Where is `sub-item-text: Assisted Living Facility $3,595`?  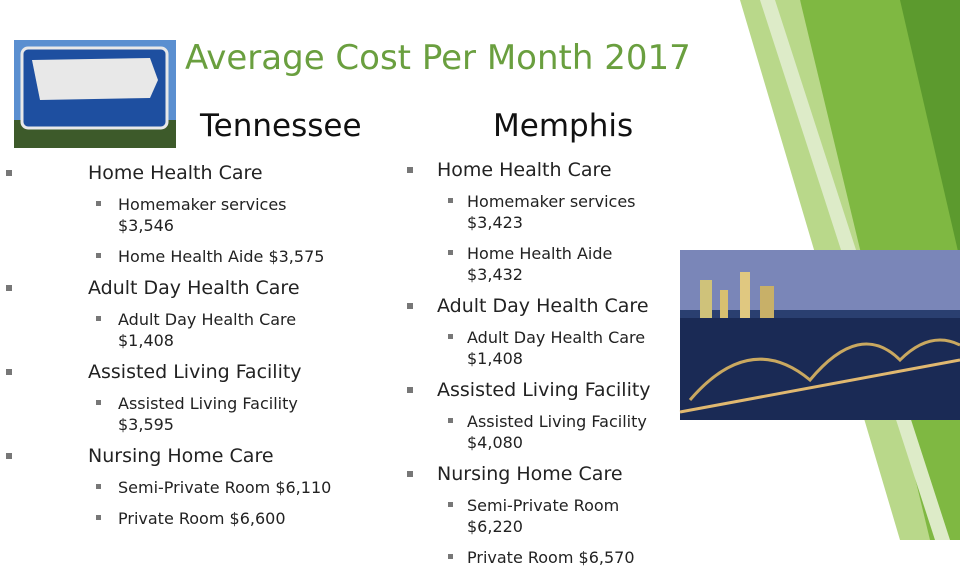
sub-item-text: Assisted Living Facility $3,595 is located at coordinates (208, 414).